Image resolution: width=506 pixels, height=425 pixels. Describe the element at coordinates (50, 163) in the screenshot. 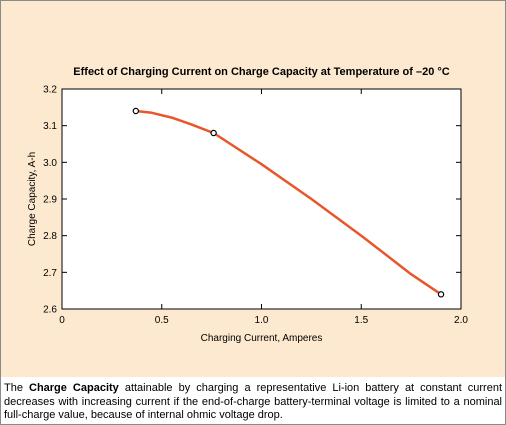

I see `y-tick-label: 3.0` at that location.